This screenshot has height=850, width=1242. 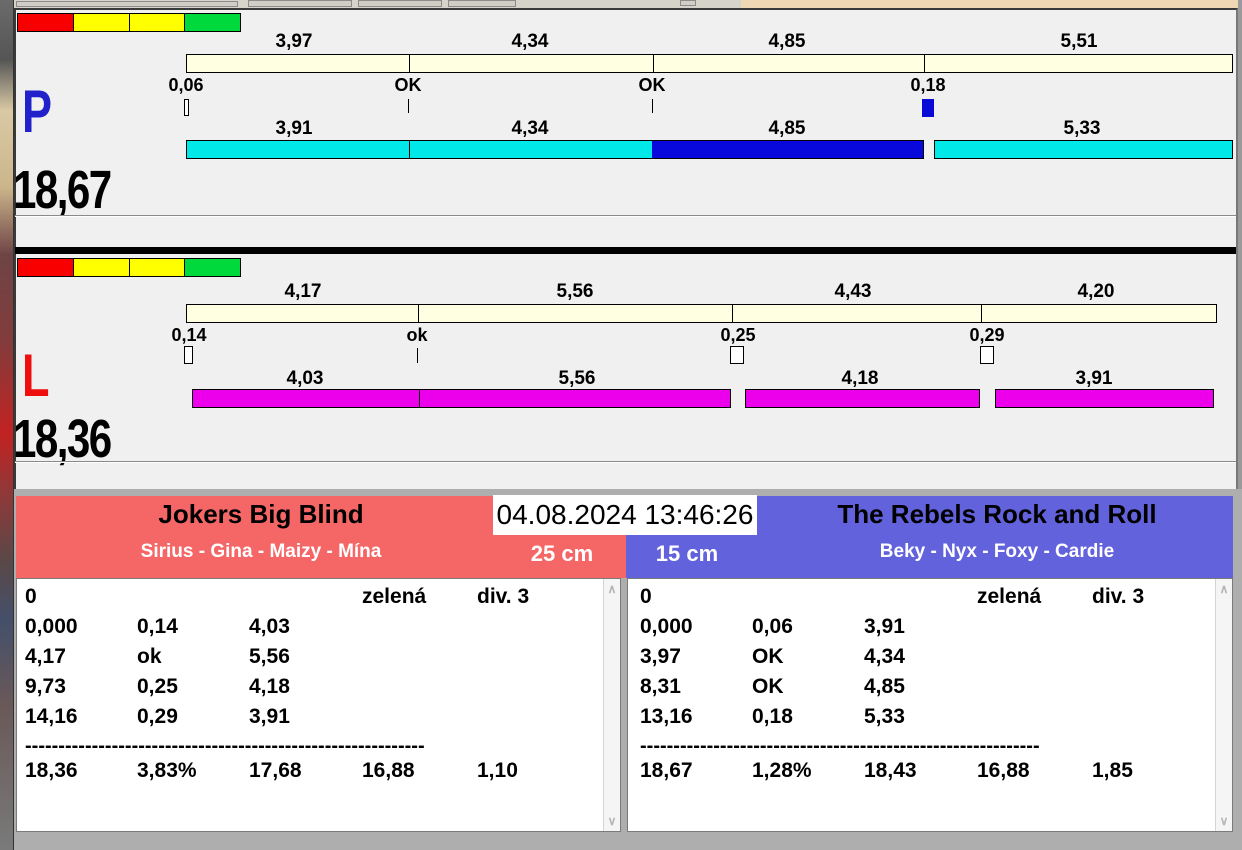 What do you see at coordinates (294, 128) in the screenshot?
I see `p-own-split-1: 3,91` at bounding box center [294, 128].